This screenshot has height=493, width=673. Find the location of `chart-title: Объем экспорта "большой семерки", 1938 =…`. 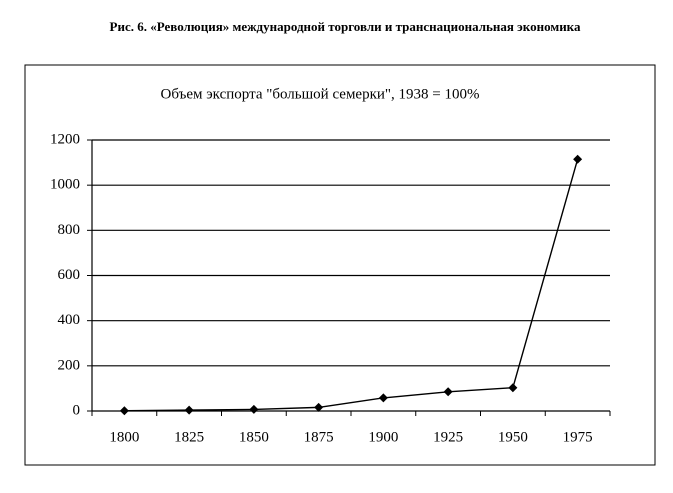

chart-title: Объем экспорта "большой семерки", 1938 =… is located at coordinates (320, 94).